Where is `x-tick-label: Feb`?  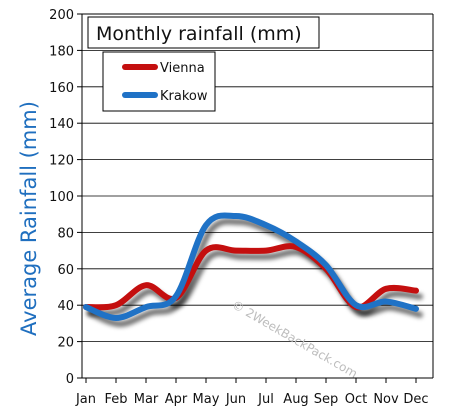
x-tick-label: Feb is located at coordinates (115, 399).